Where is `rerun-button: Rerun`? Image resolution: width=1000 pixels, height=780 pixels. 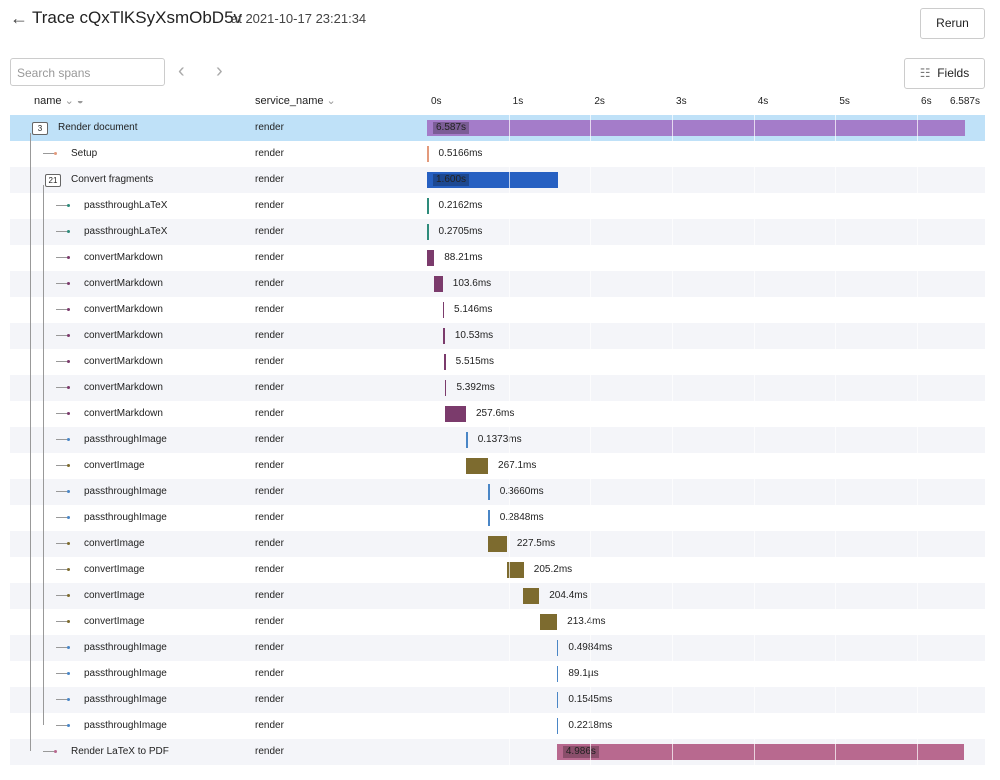 rerun-button: Rerun is located at coordinates (952, 23).